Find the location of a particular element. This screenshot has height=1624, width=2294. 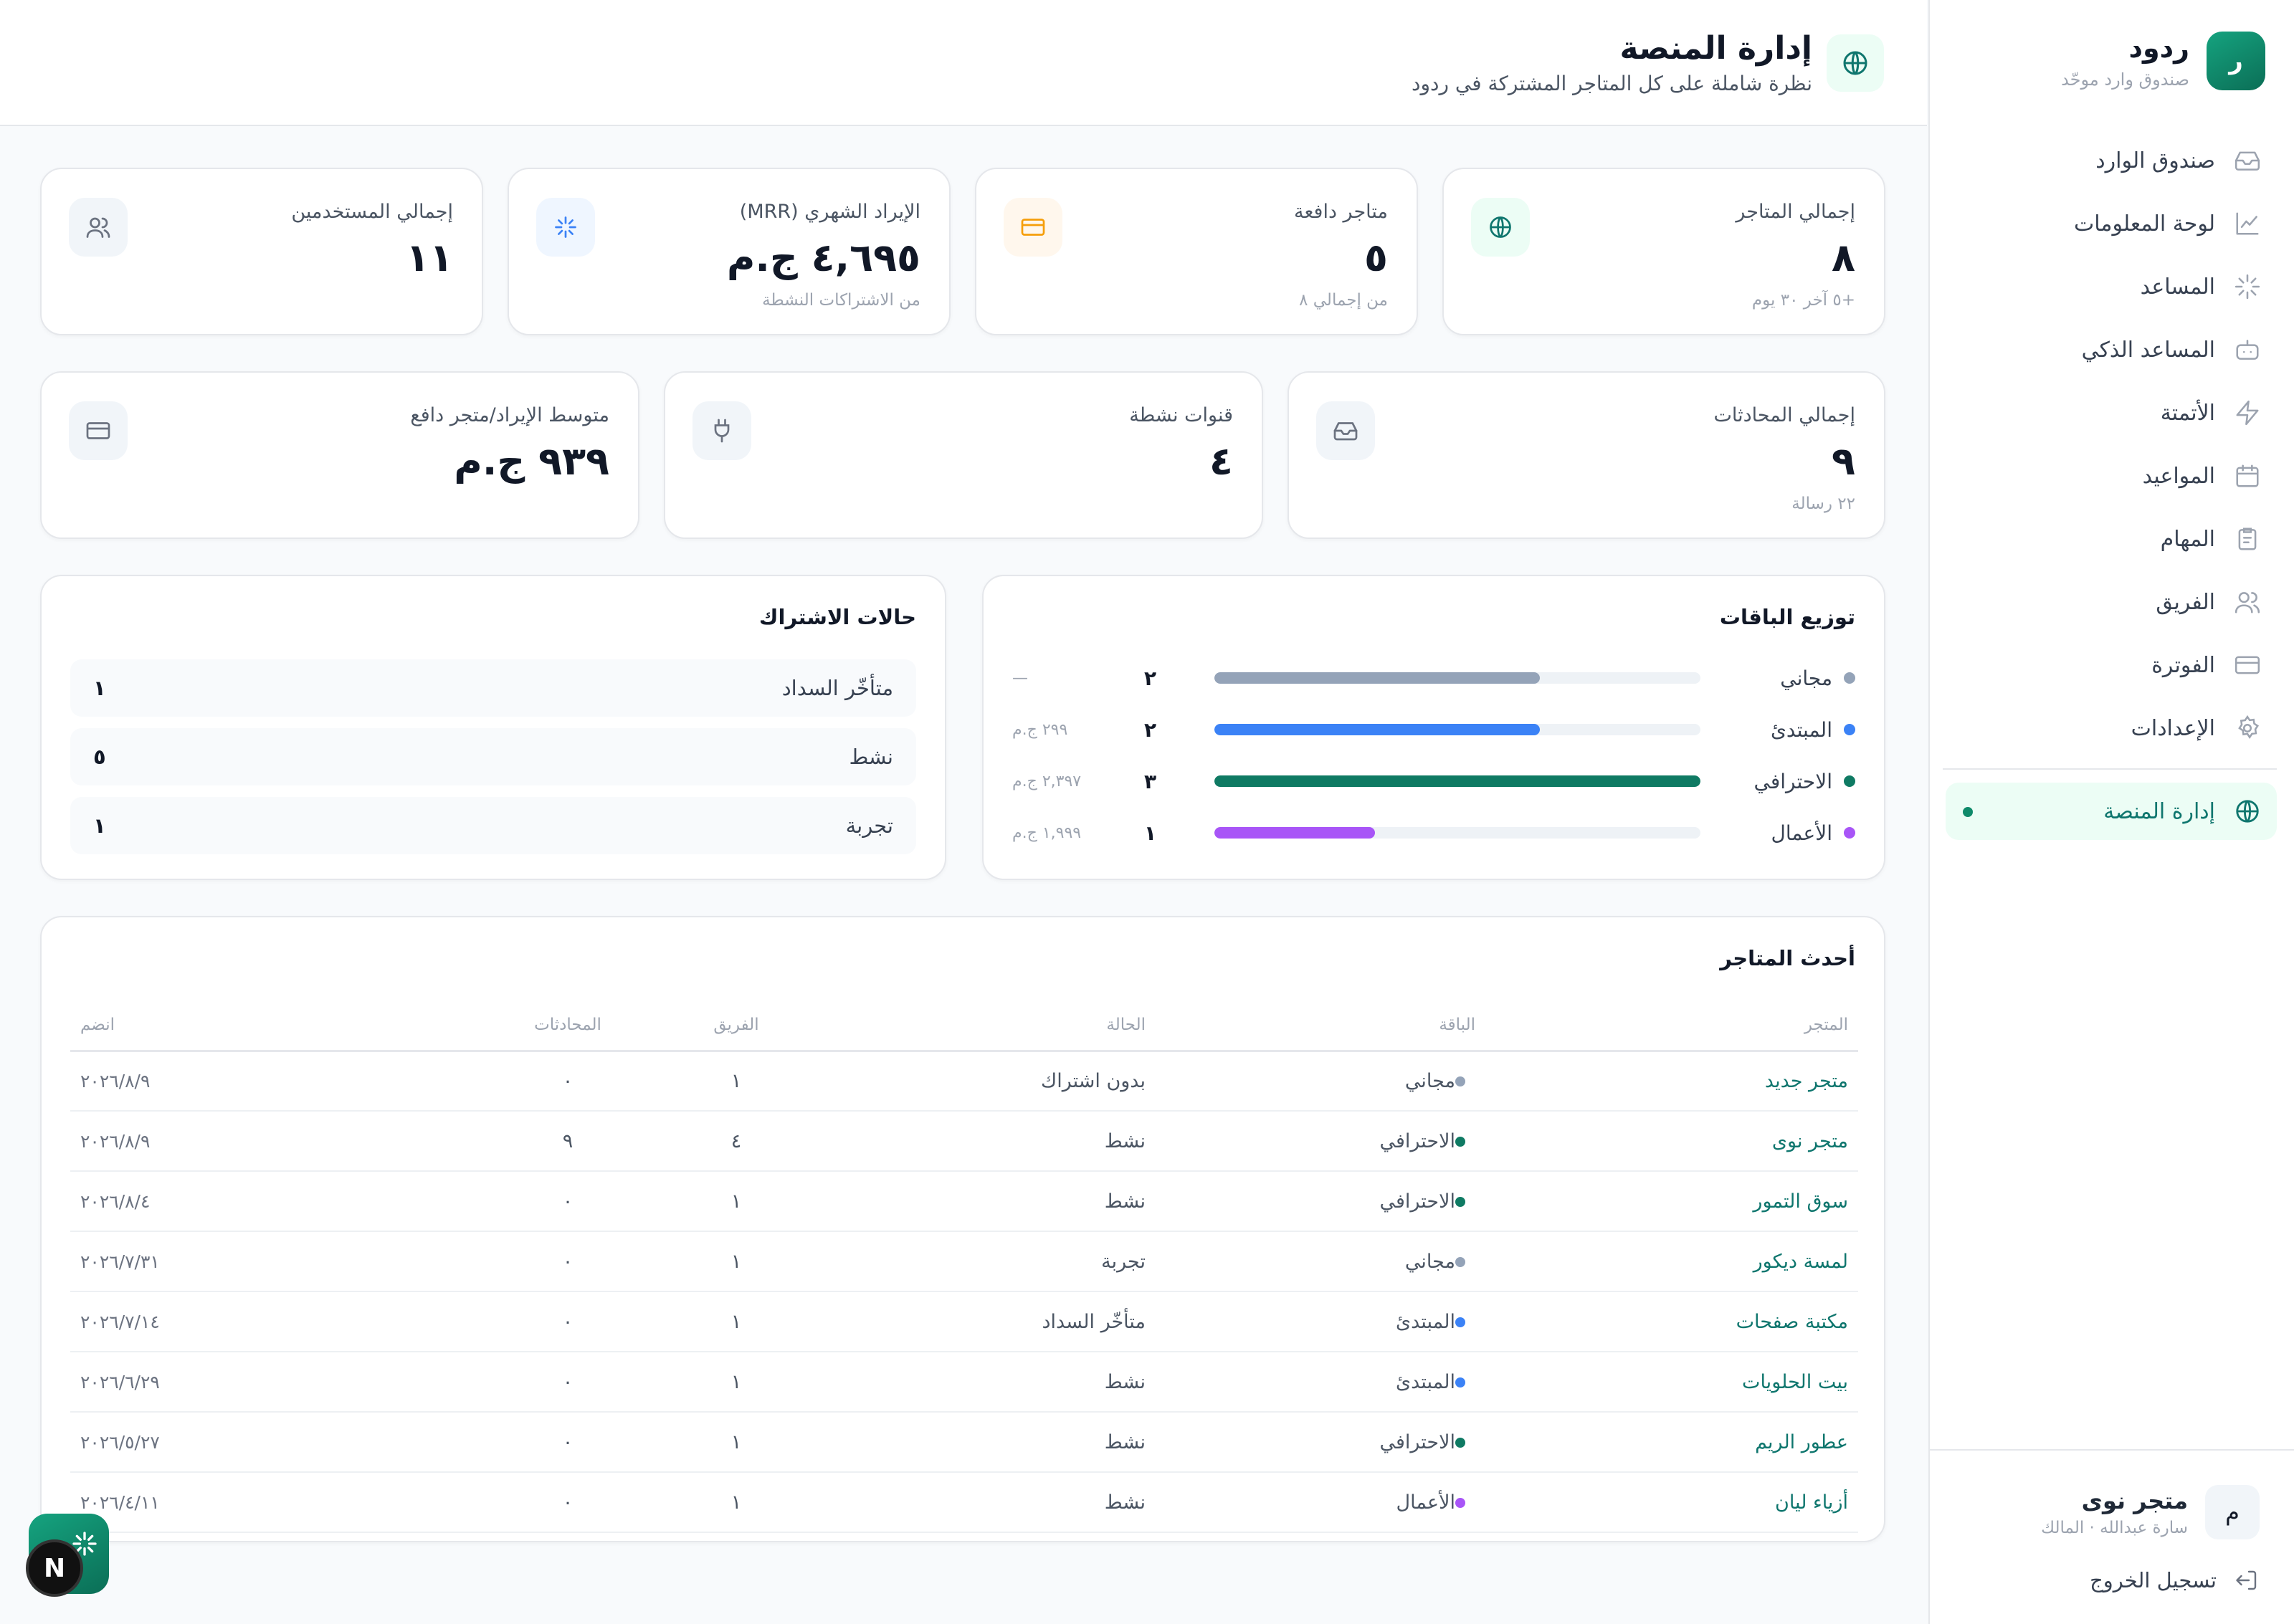

plan-label: الأعمال is located at coordinates (1802, 833).